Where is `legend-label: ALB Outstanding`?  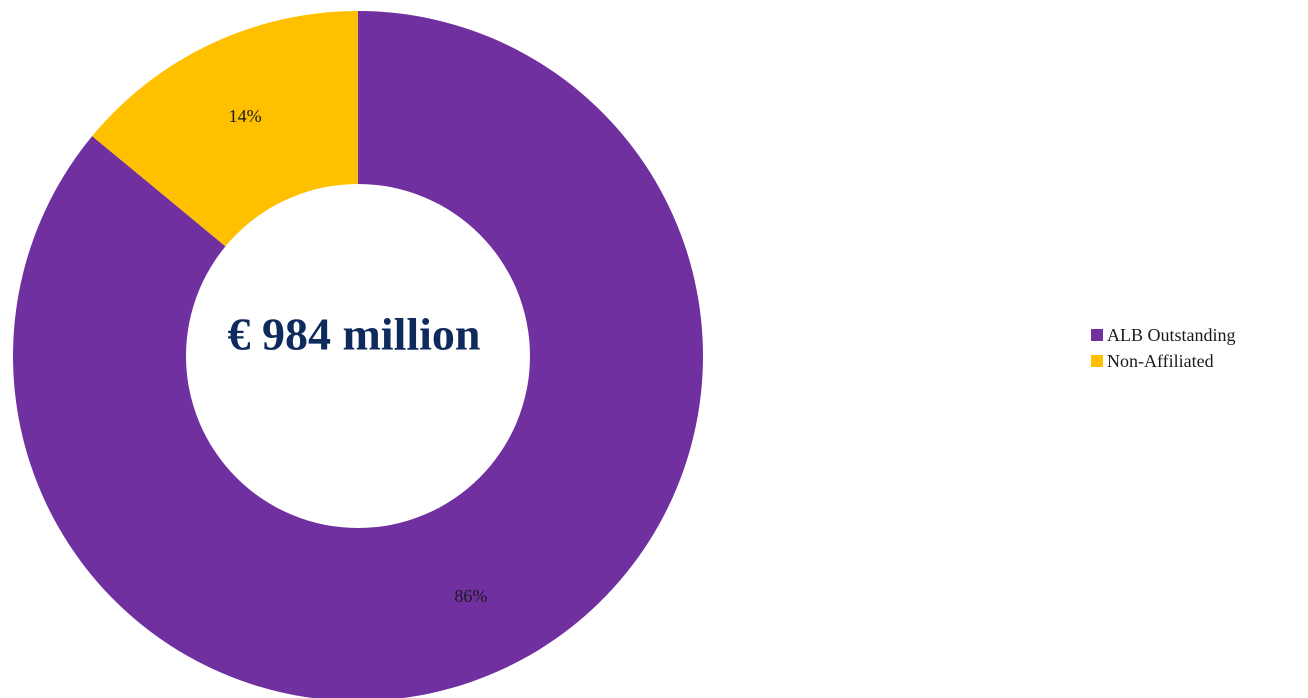 legend-label: ALB Outstanding is located at coordinates (1171, 334).